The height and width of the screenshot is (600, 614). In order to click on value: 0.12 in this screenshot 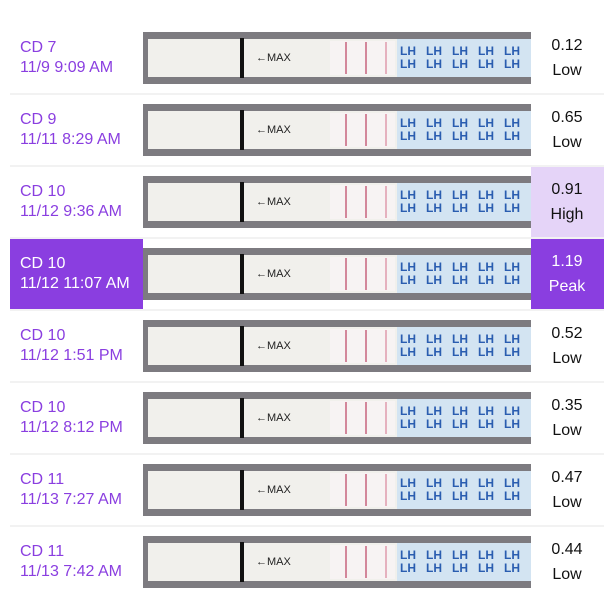, I will do `click(566, 45)`.